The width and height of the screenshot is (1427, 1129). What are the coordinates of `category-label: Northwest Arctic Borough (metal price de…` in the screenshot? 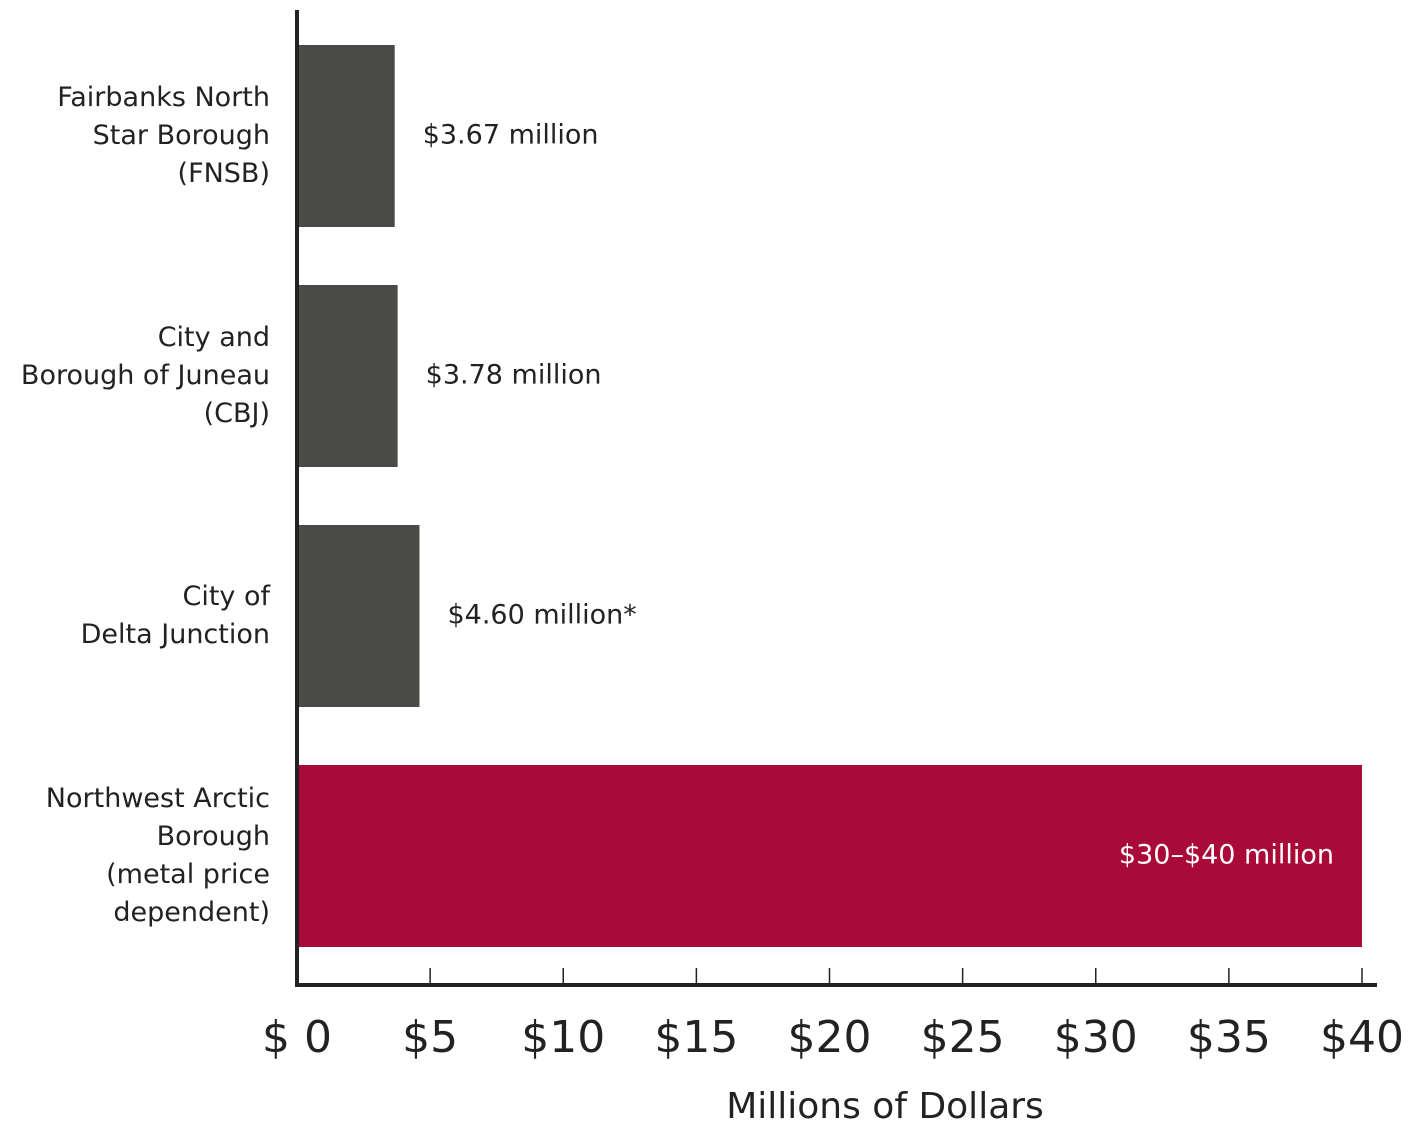 It's located at (157, 855).